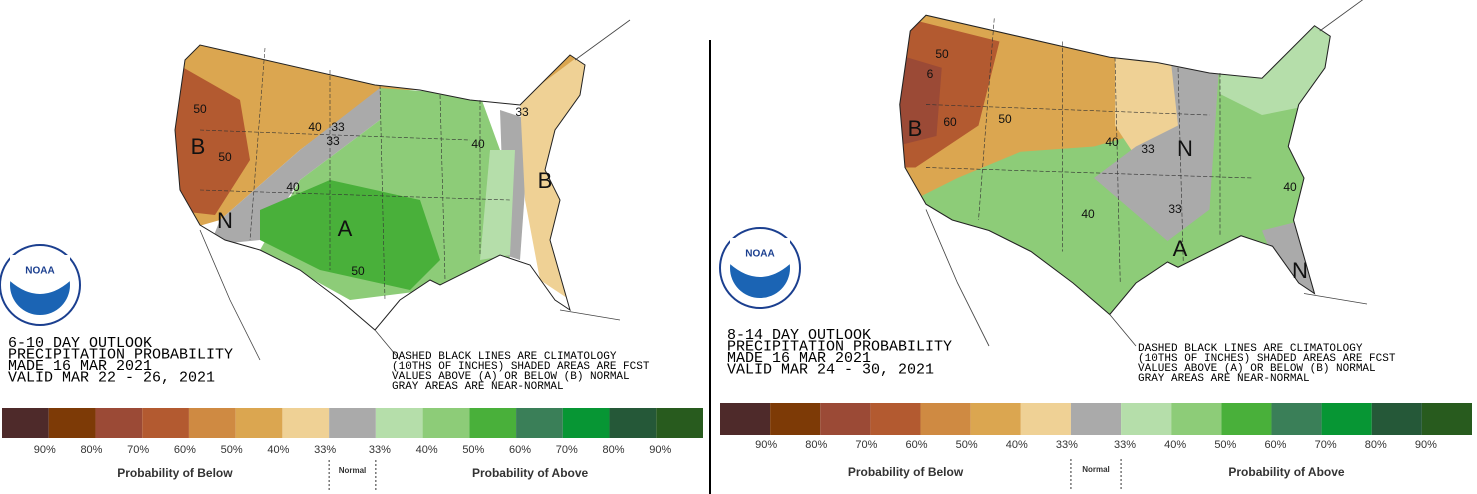  Describe the element at coordinates (530, 473) in the screenshot. I see `legend-above-title: Probability of Above` at that location.